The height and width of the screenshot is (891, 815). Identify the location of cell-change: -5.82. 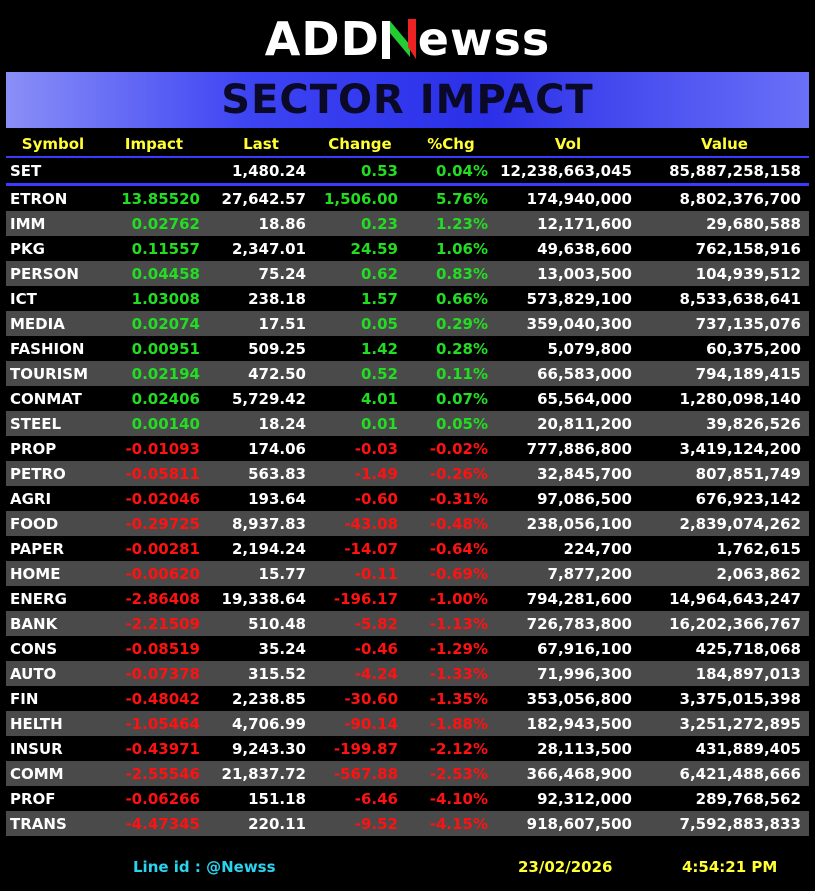
(360, 623).